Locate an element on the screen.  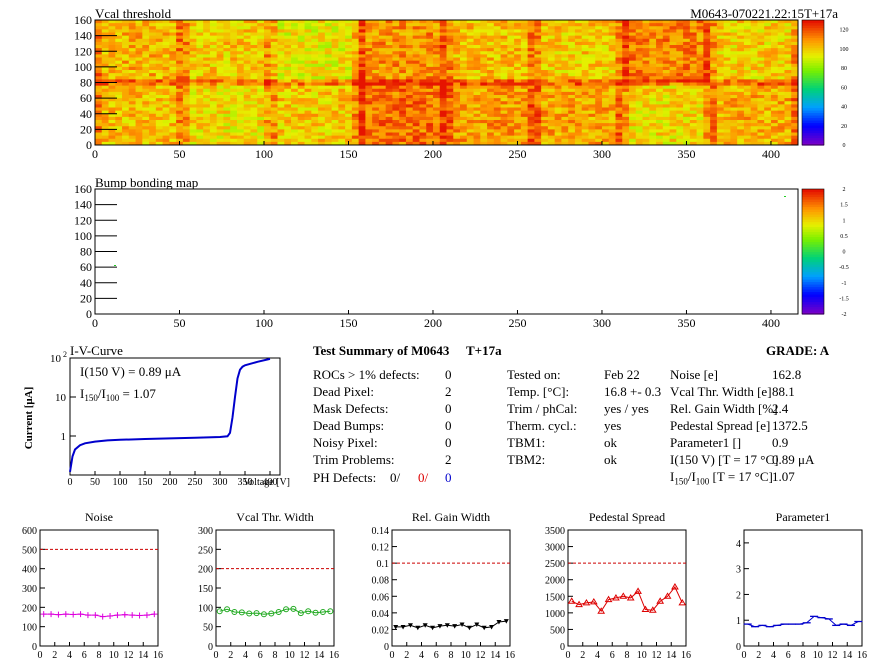
small-plot-title: Parameter1 is located at coordinates (803, 517).